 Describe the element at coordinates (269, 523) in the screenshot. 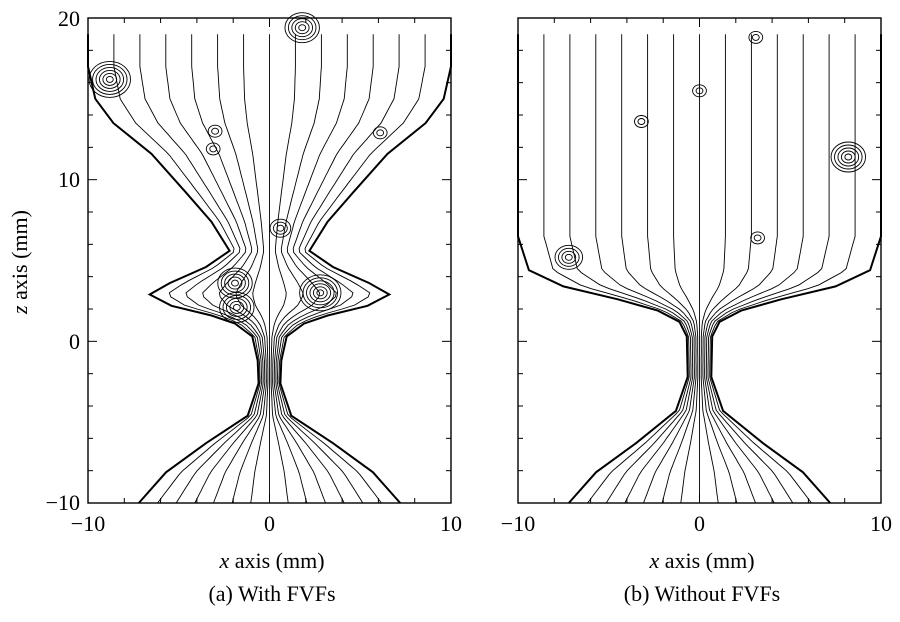

I see `panel-a-xtick-label-1: 0` at that location.